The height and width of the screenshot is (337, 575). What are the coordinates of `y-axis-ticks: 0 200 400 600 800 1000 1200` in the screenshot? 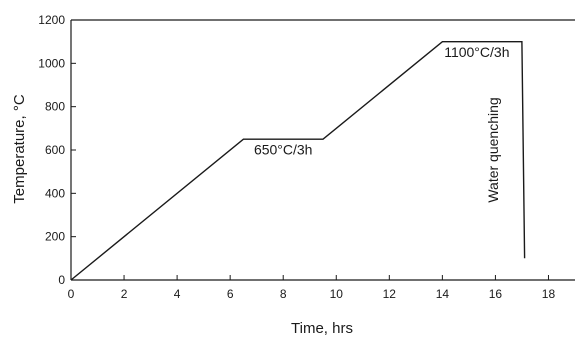 It's located at (57, 150).